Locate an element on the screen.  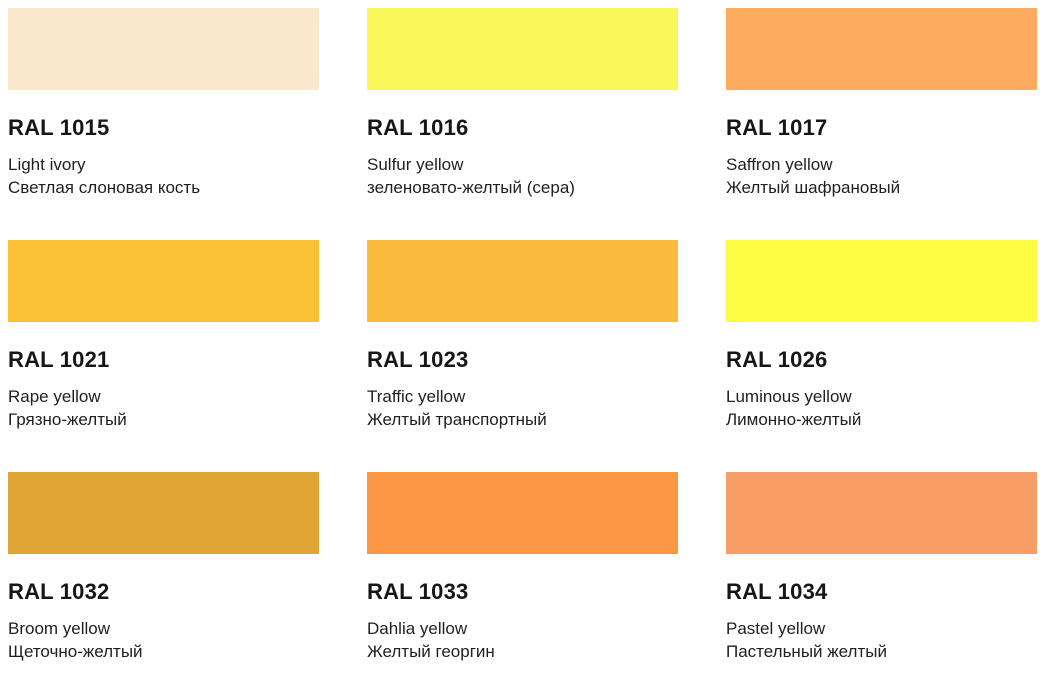
ral-code: RAL 1034 is located at coordinates (777, 591).